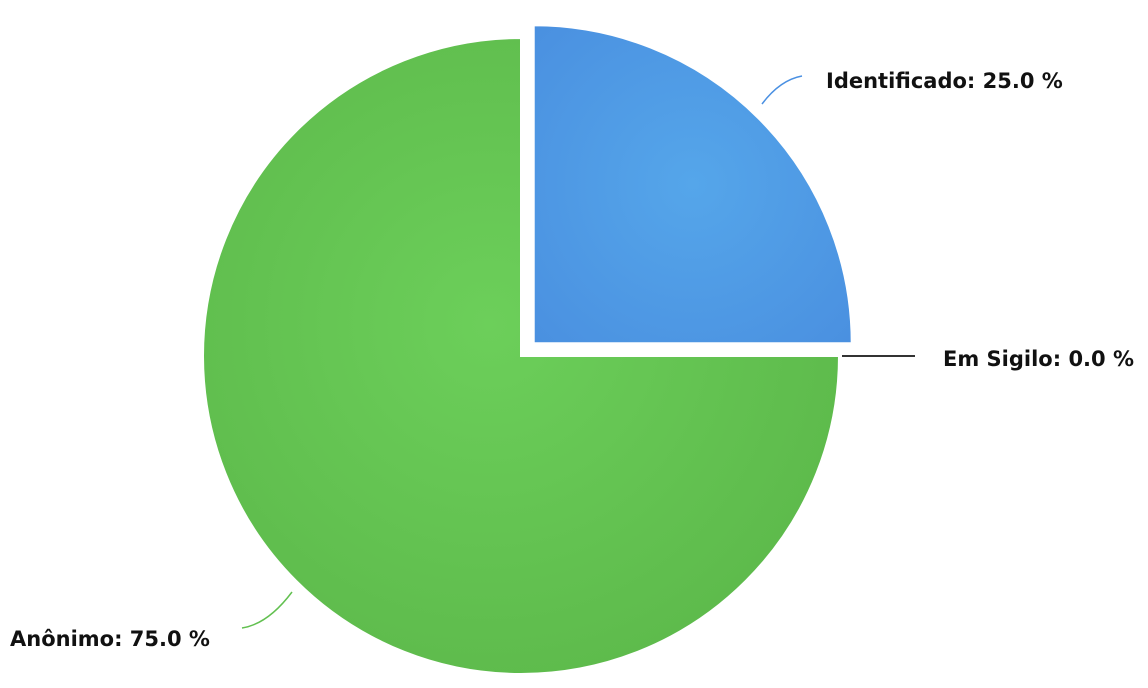 This screenshot has width=1148, height=688. I want to click on data-label-identificado: Identificado: 25.0 %, so click(944, 81).